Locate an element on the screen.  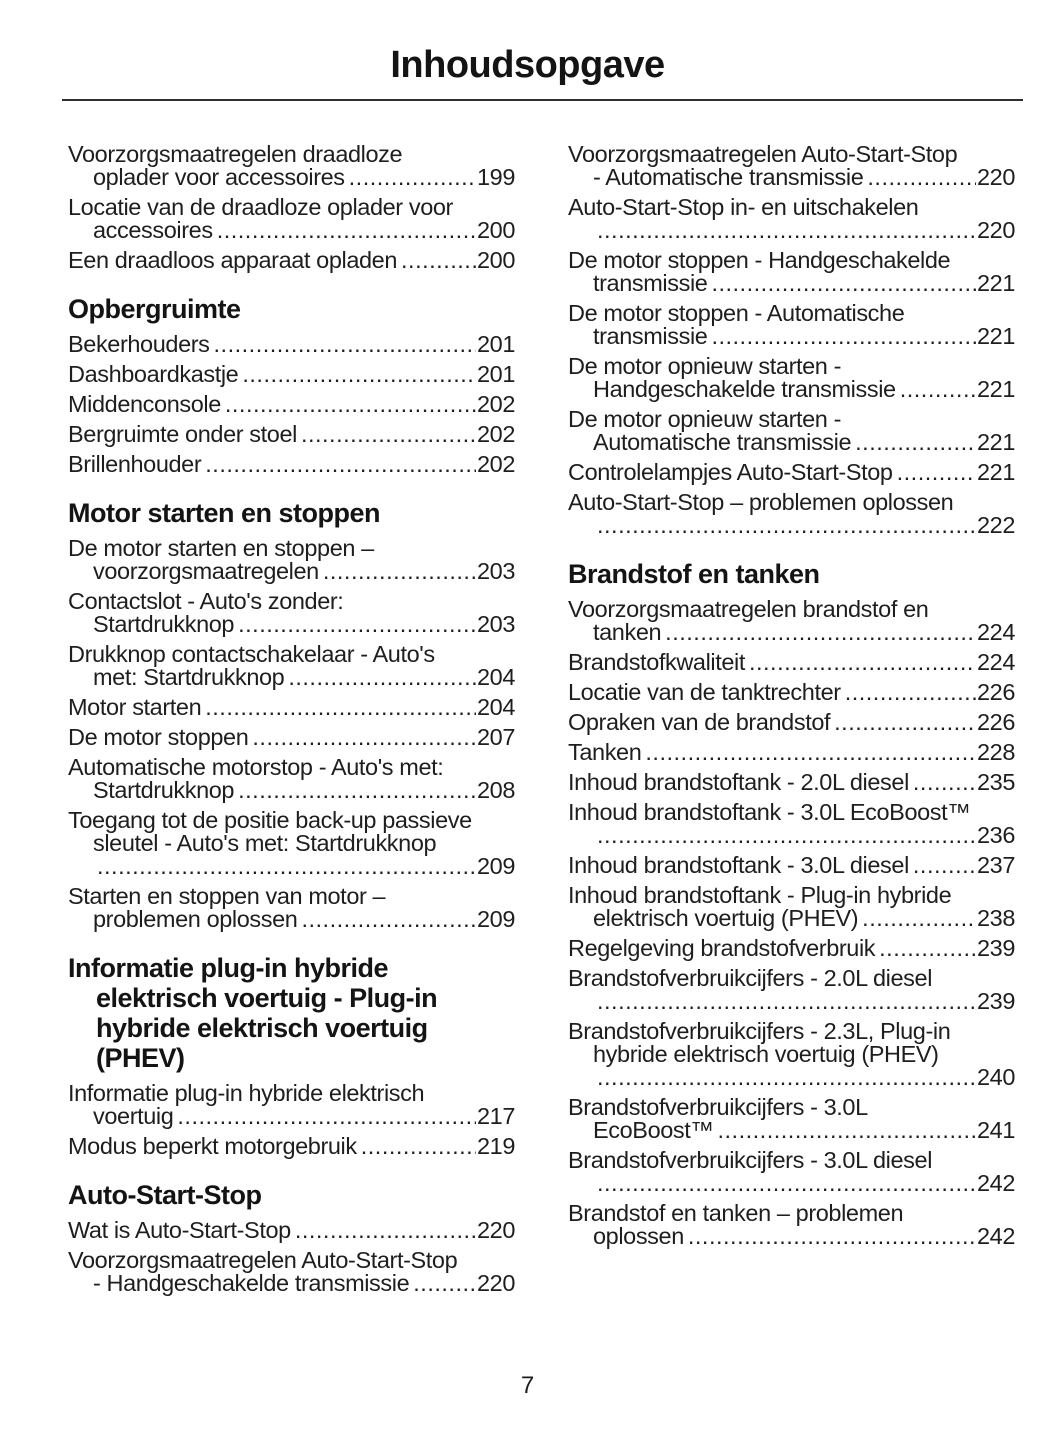
toc-entry: De motor stoppen 207 is located at coordinates (291, 737).